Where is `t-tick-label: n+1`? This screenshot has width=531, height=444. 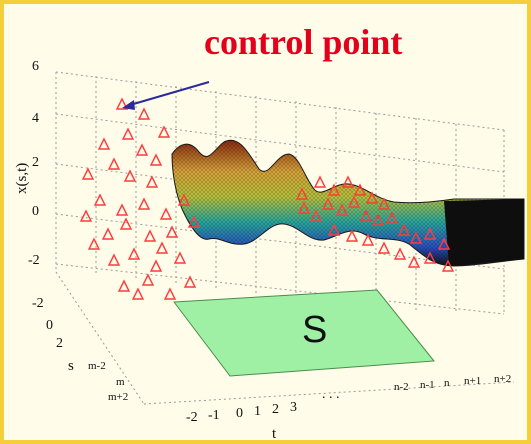 t-tick-label: n+1 is located at coordinates (472, 381).